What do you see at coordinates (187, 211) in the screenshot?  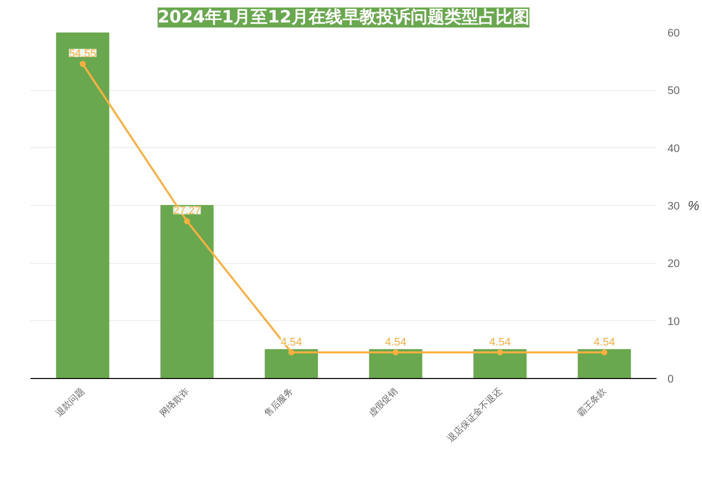 I see `data-label: 27.27` at bounding box center [187, 211].